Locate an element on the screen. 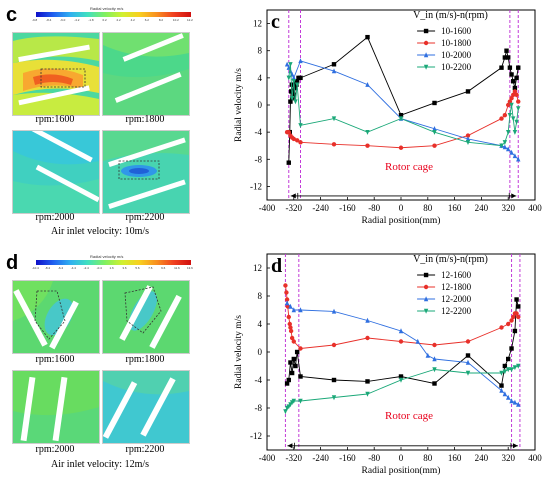 This screenshot has height=479, width=550. caption-c-2200: rpm:2200 is located at coordinates (145, 217).